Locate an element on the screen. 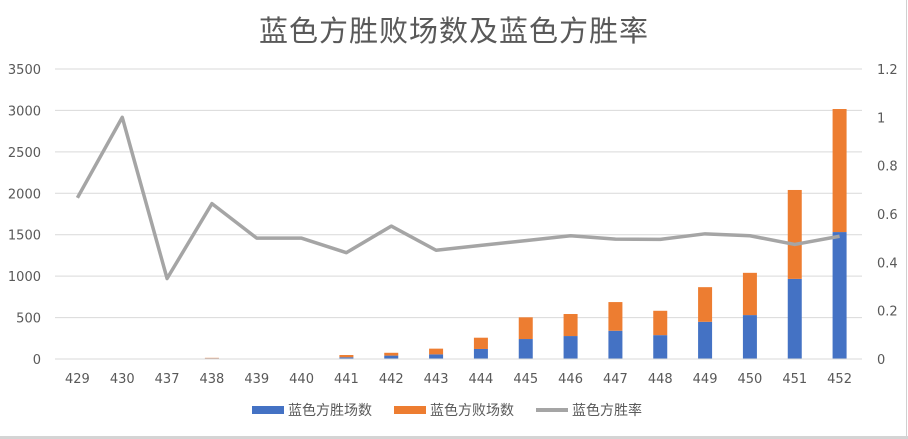 This screenshot has width=908, height=439. x-axis-tick: 451 is located at coordinates (794, 379).